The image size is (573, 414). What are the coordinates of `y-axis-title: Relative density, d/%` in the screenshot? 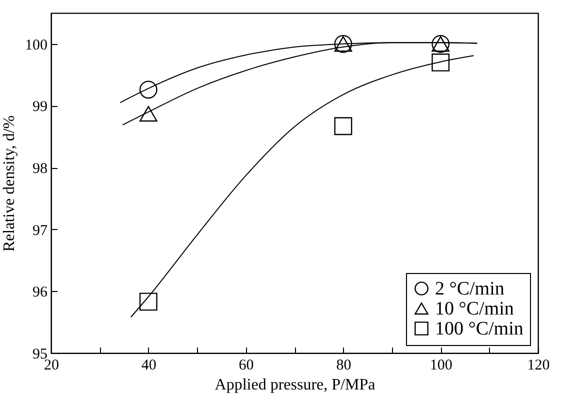 It's located at (9, 183).